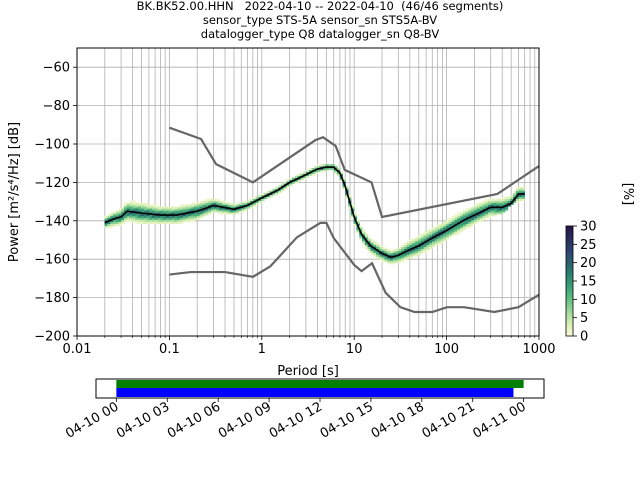 The height and width of the screenshot is (480, 640). Describe the element at coordinates (398, 420) in the screenshot. I see `coverage-tick-label: 04-10 18` at that location.